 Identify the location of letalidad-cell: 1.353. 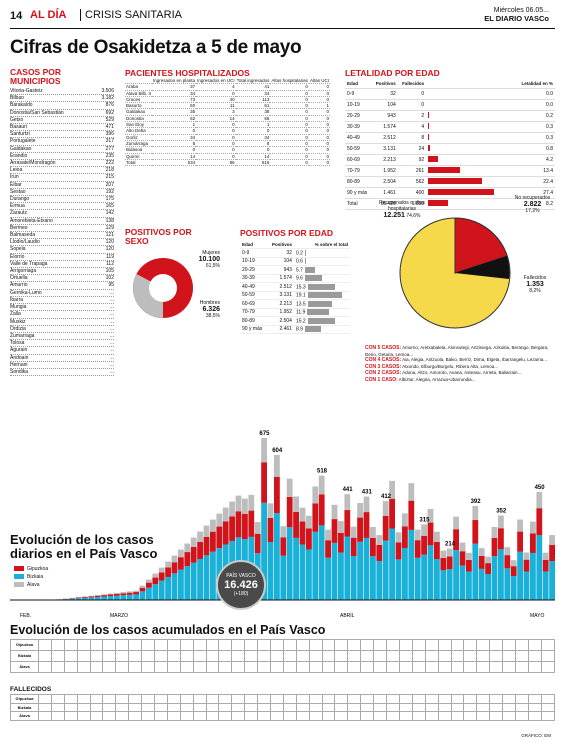
(412, 204).